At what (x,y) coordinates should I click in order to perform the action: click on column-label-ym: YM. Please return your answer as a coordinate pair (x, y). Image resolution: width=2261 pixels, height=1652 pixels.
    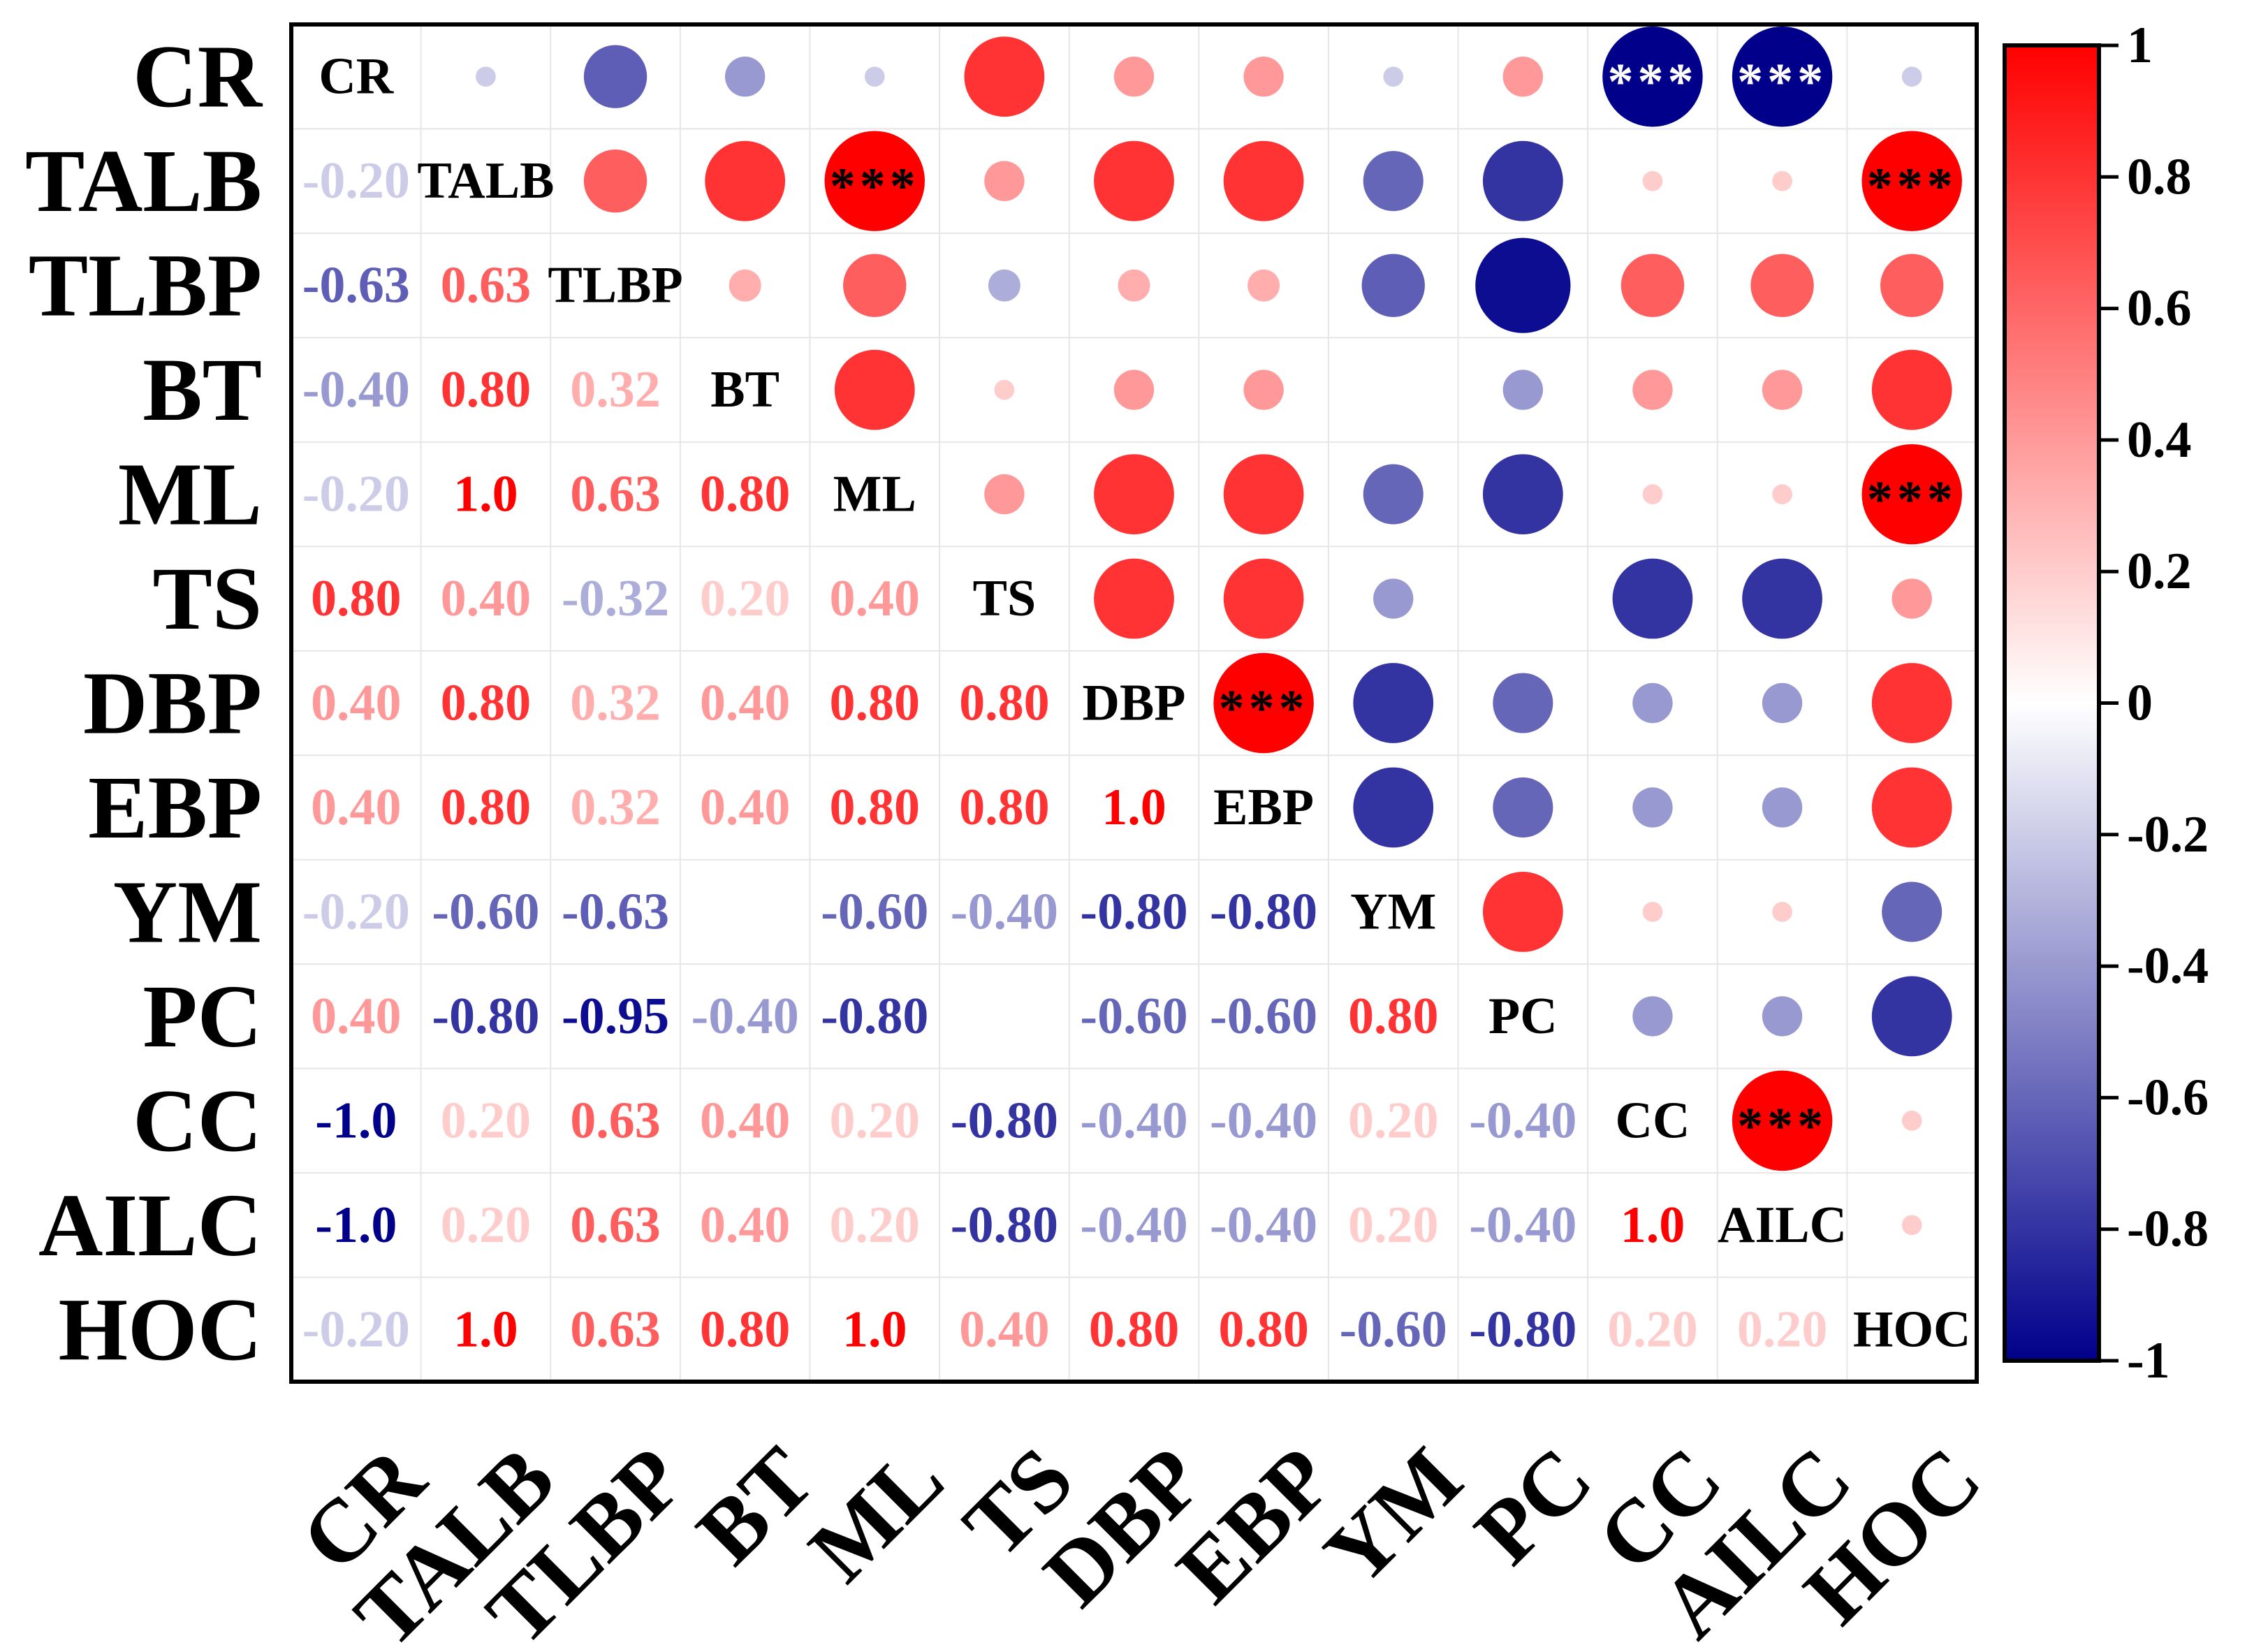
    Looking at the image, I should click on (1393, 1516).